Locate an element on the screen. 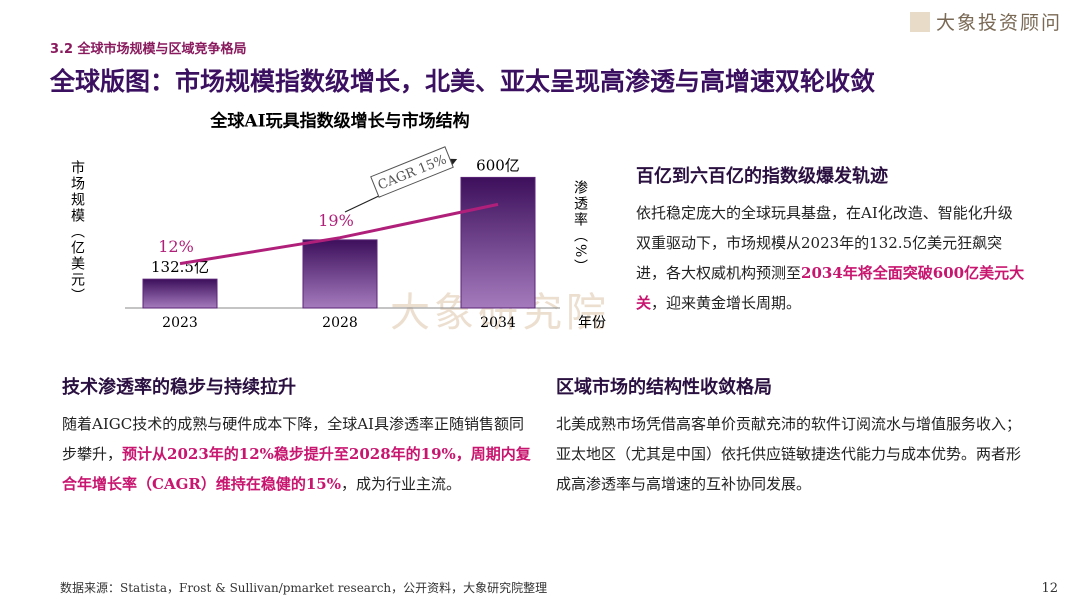  bar-value-label: 600亿 is located at coordinates (498, 165).